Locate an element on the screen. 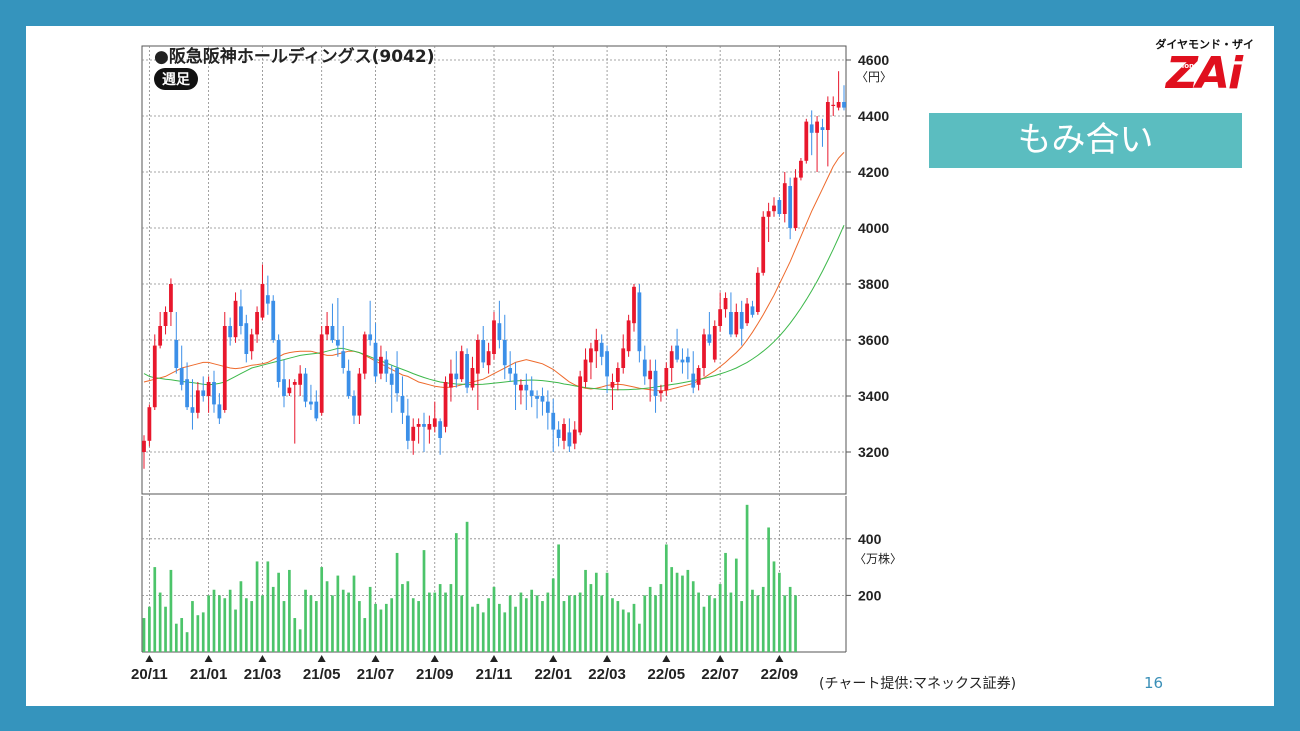 The image size is (1300, 731). x-tick-label: 21/01 is located at coordinates (209, 674).